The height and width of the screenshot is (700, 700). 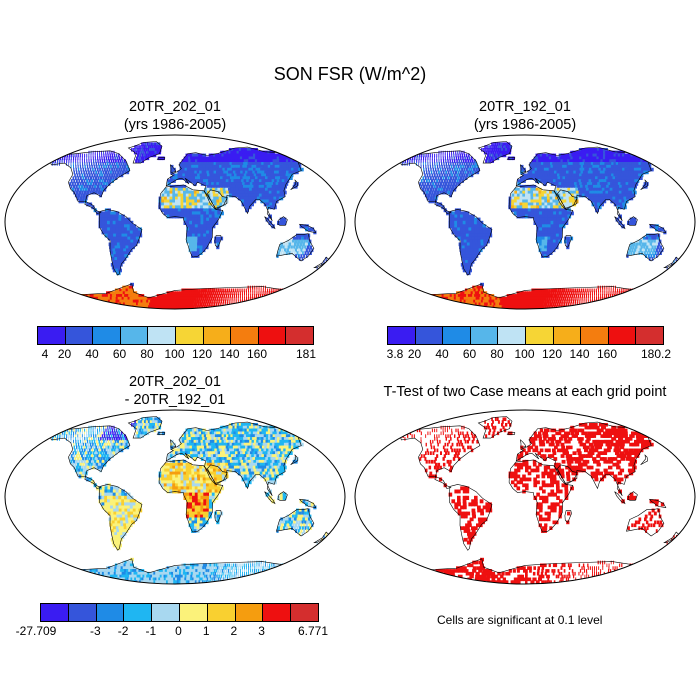 I want to click on colorbar-case2, so click(x=525, y=335).